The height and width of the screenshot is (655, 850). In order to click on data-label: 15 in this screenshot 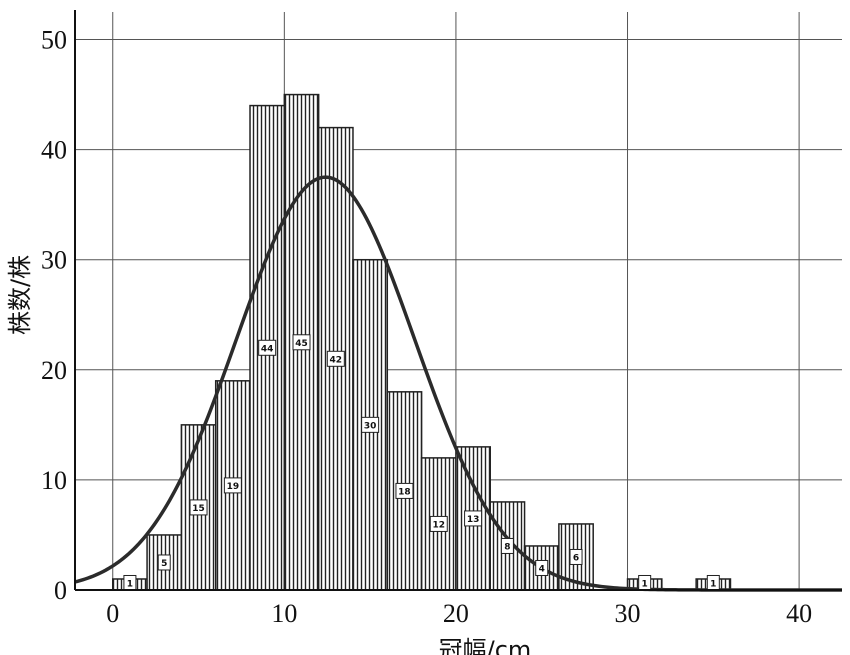, I will do `click(198, 509)`.